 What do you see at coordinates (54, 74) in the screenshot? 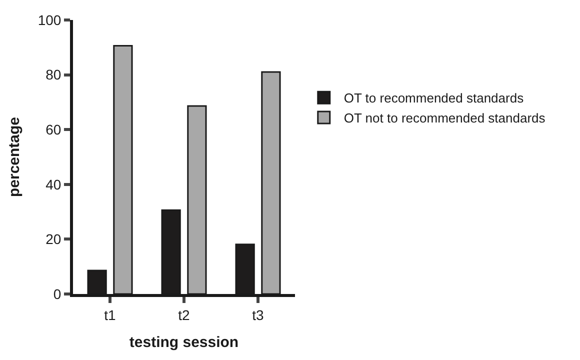
I see `y-tick-label: 80` at bounding box center [54, 74].